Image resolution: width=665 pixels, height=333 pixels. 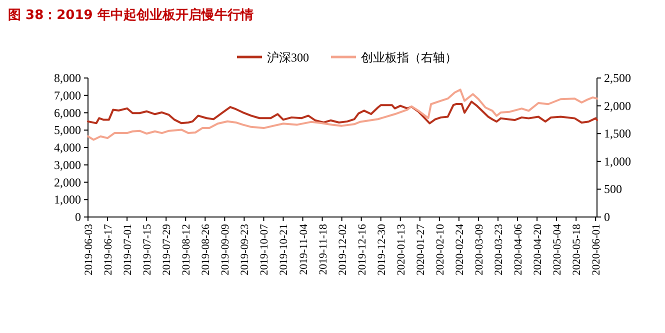 What do you see at coordinates (131, 15) in the screenshot?
I see `chart-title: 图 38：2019 年中起创业板开启慢牛行情` at bounding box center [131, 15].